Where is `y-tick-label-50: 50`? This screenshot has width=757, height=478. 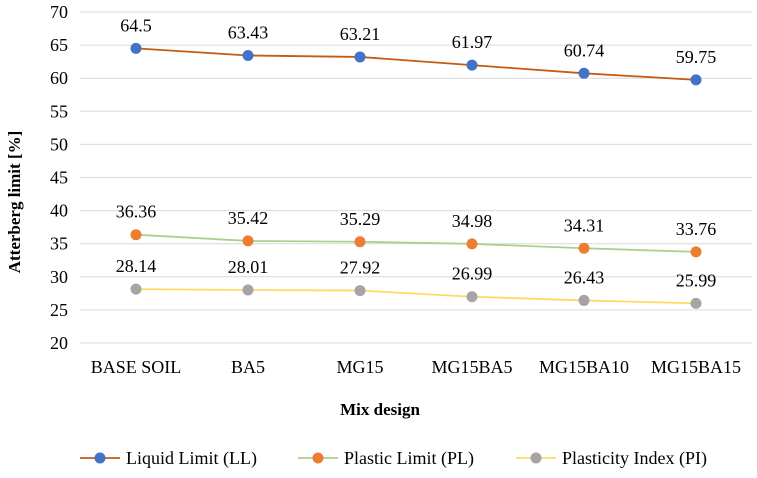 y-tick-label-50: 50 is located at coordinates (59, 144).